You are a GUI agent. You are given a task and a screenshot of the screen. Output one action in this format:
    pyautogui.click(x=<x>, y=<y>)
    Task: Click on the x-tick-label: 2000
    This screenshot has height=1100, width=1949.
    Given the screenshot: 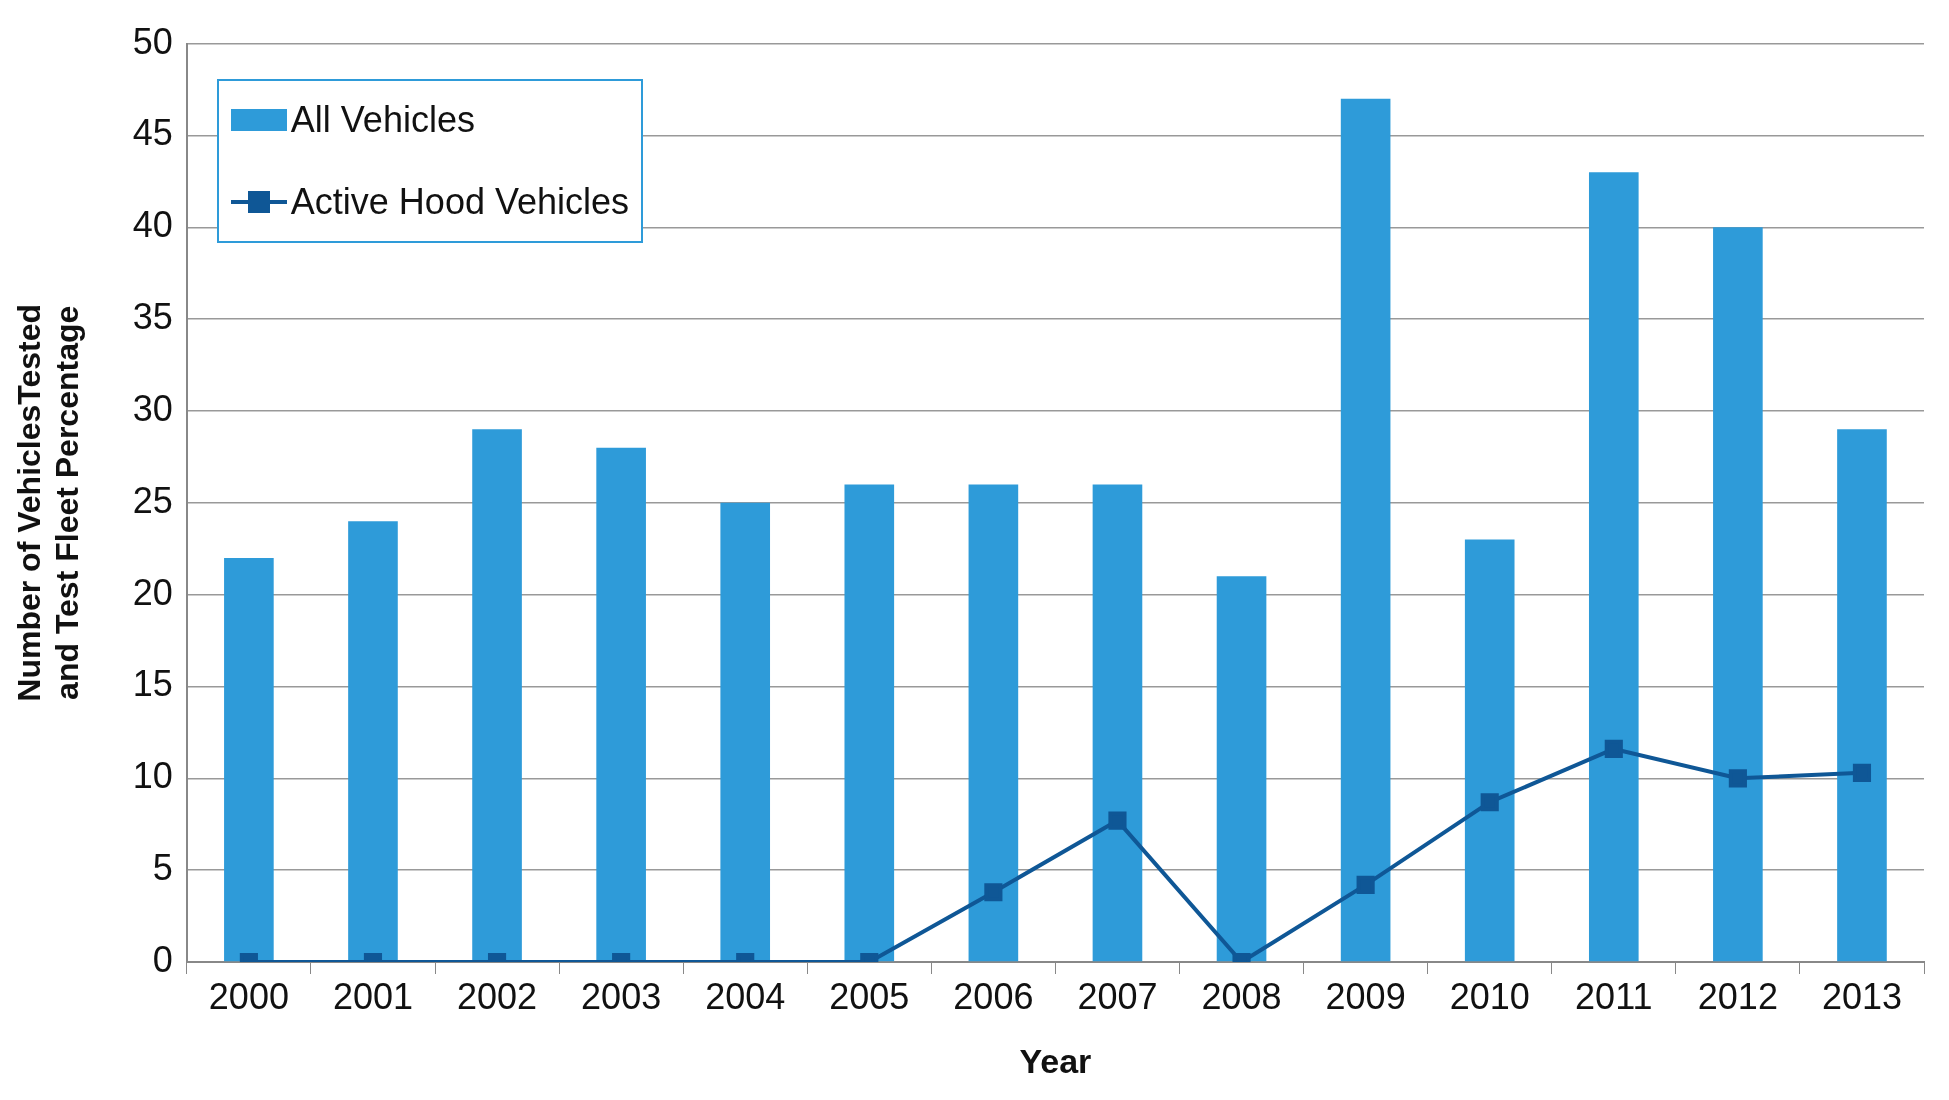 What is the action you would take?
    pyautogui.click(x=248, y=996)
    